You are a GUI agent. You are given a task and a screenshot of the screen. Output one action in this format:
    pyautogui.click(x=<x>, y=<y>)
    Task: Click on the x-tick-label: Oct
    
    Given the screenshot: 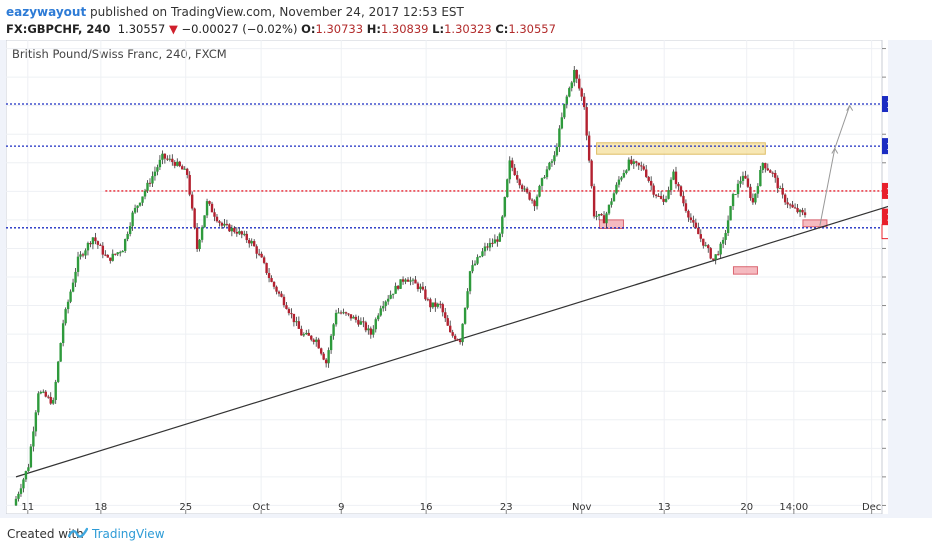 What is the action you would take?
    pyautogui.click(x=260, y=507)
    